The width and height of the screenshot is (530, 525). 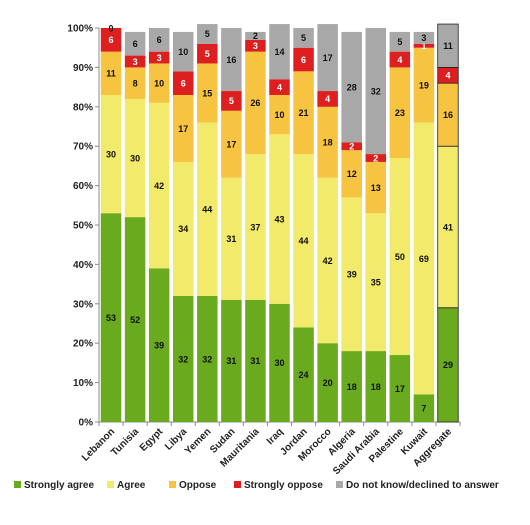 What do you see at coordinates (86, 423) in the screenshot?
I see `y-tick-label: 0%` at bounding box center [86, 423].